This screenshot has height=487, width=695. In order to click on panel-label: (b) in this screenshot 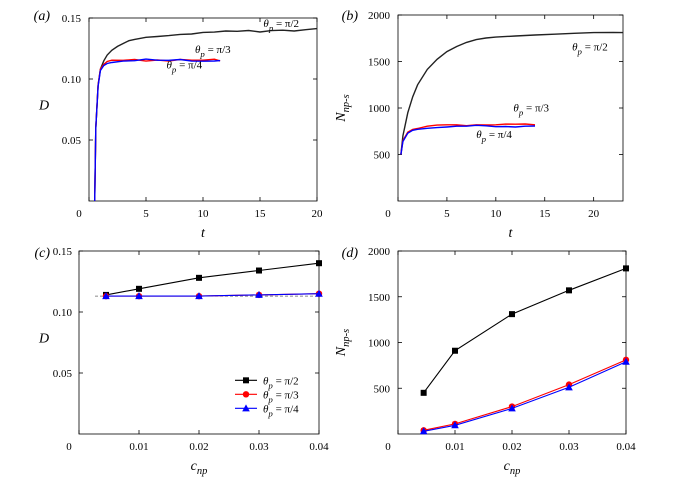, I will do `click(350, 16)`.